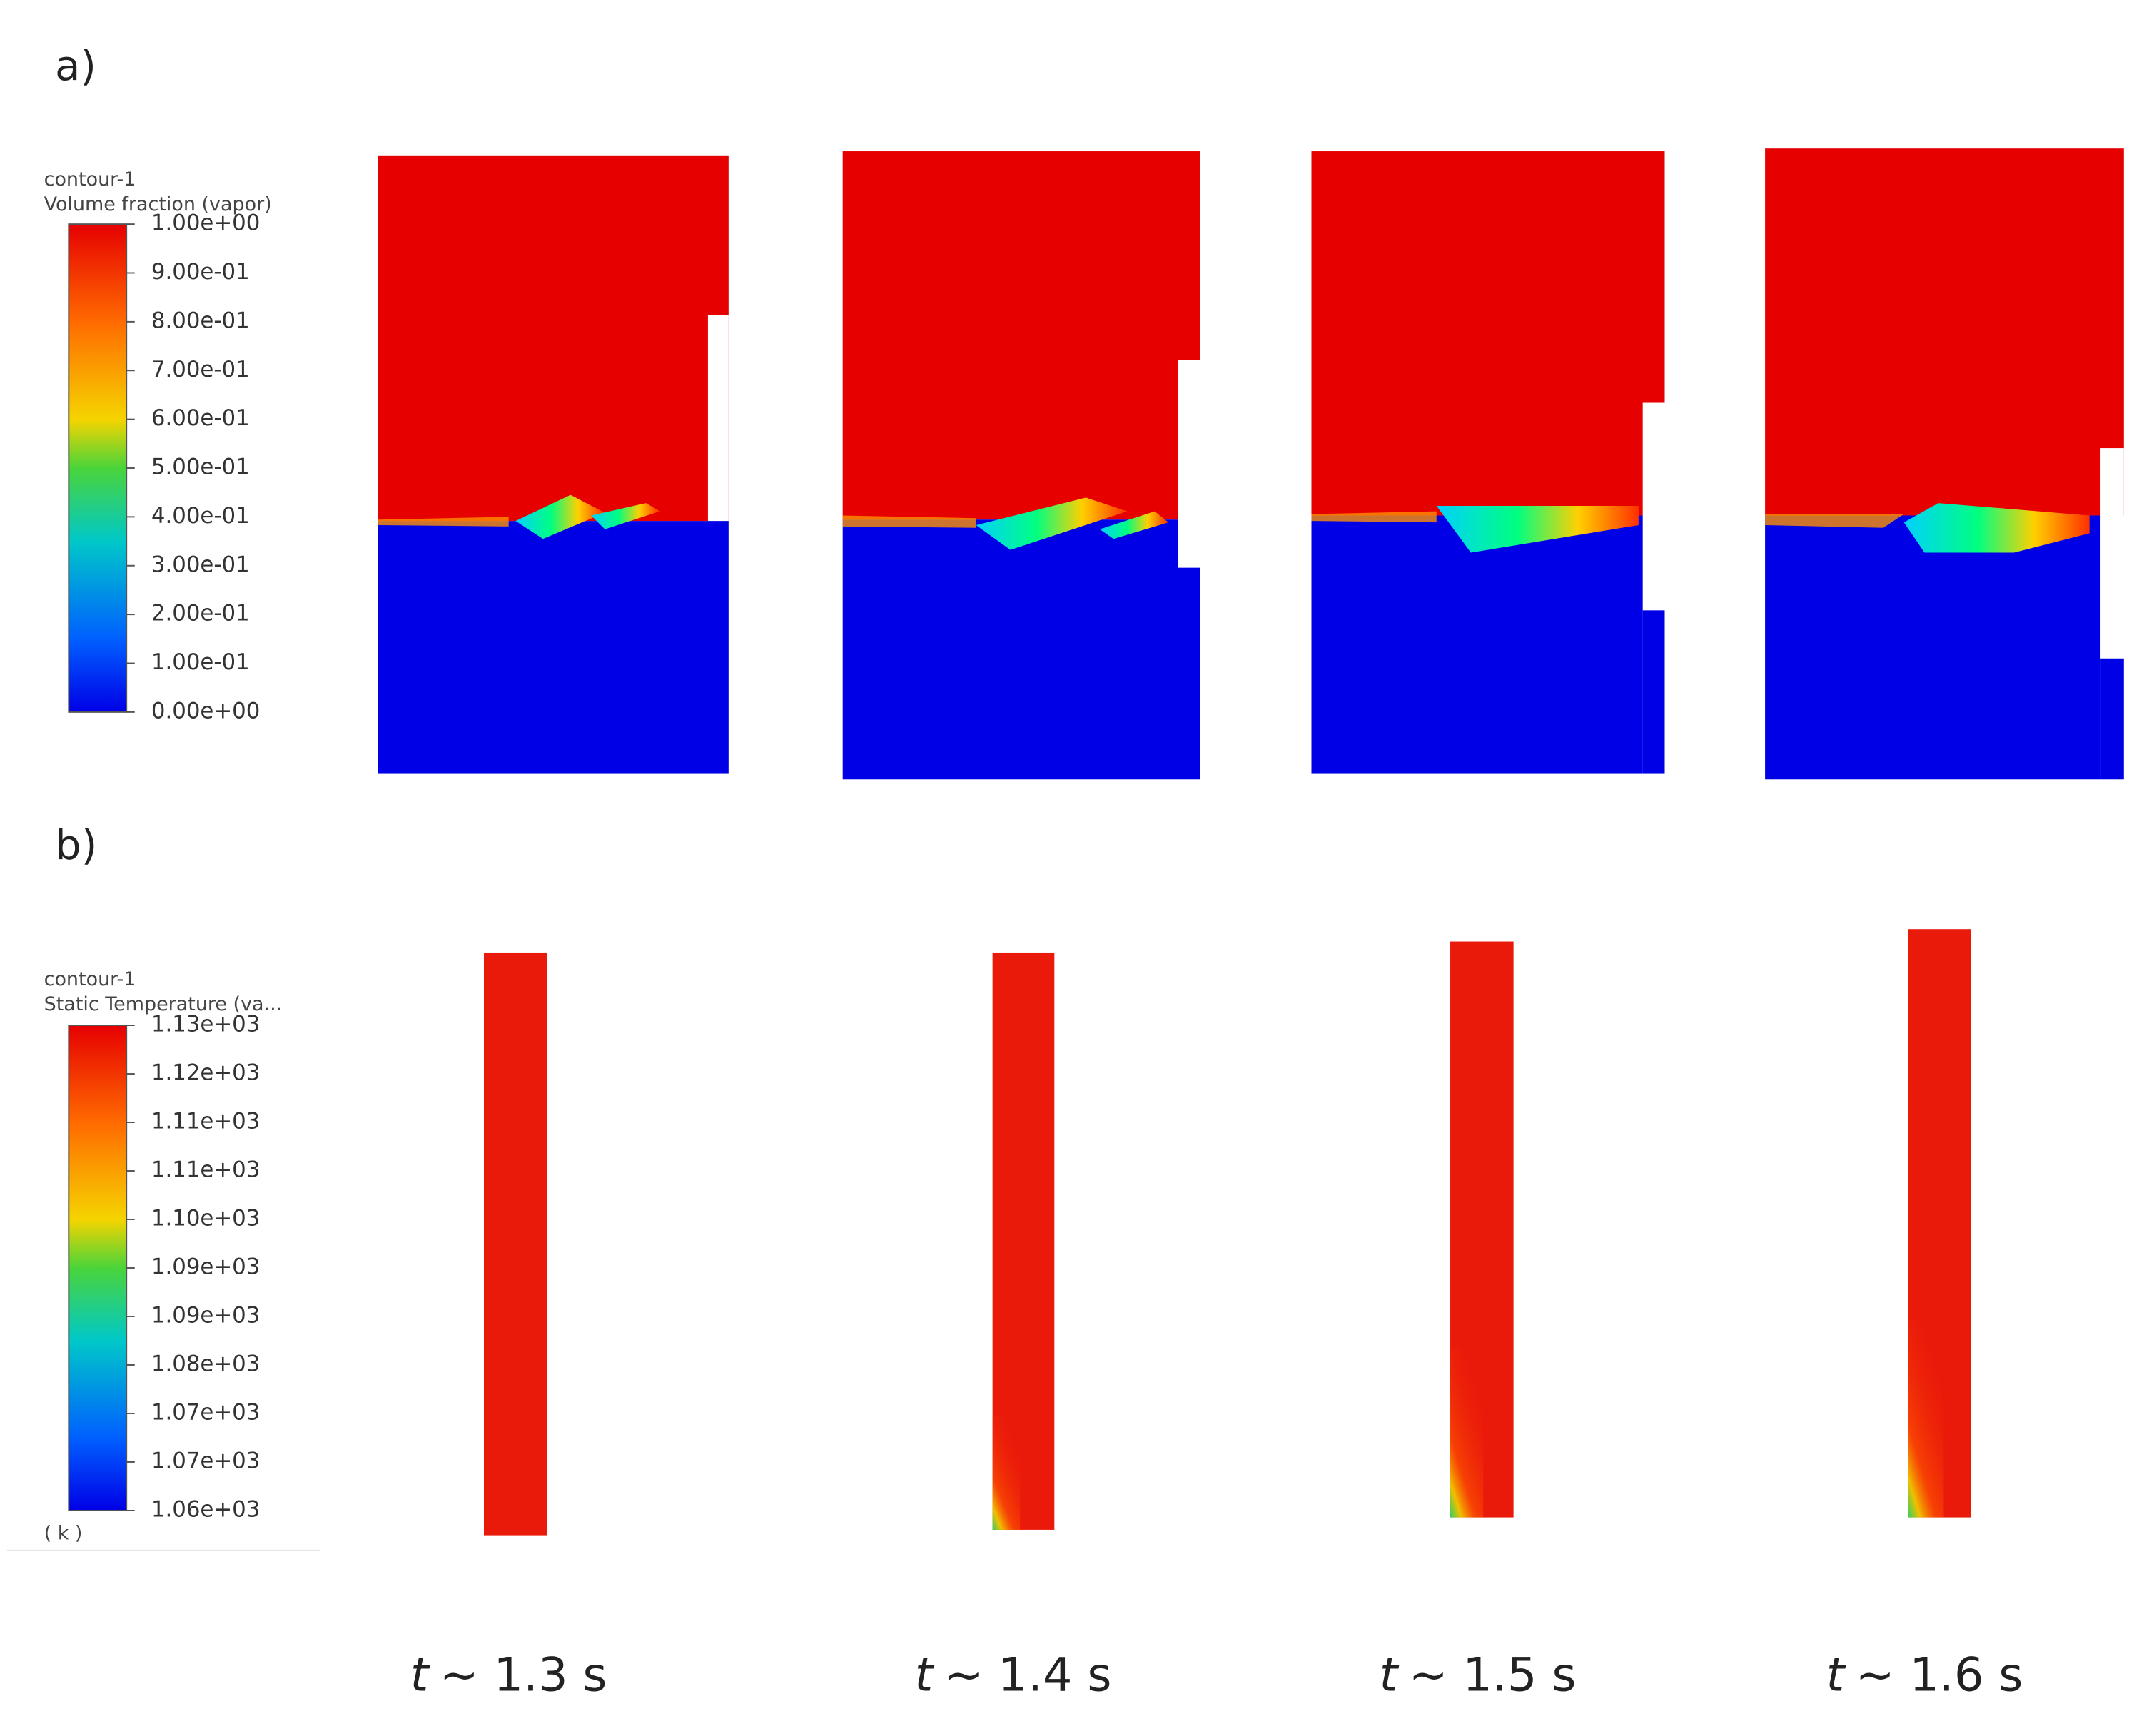  I want to click on time-label: t ~ 1.4 s, so click(1013, 1675).